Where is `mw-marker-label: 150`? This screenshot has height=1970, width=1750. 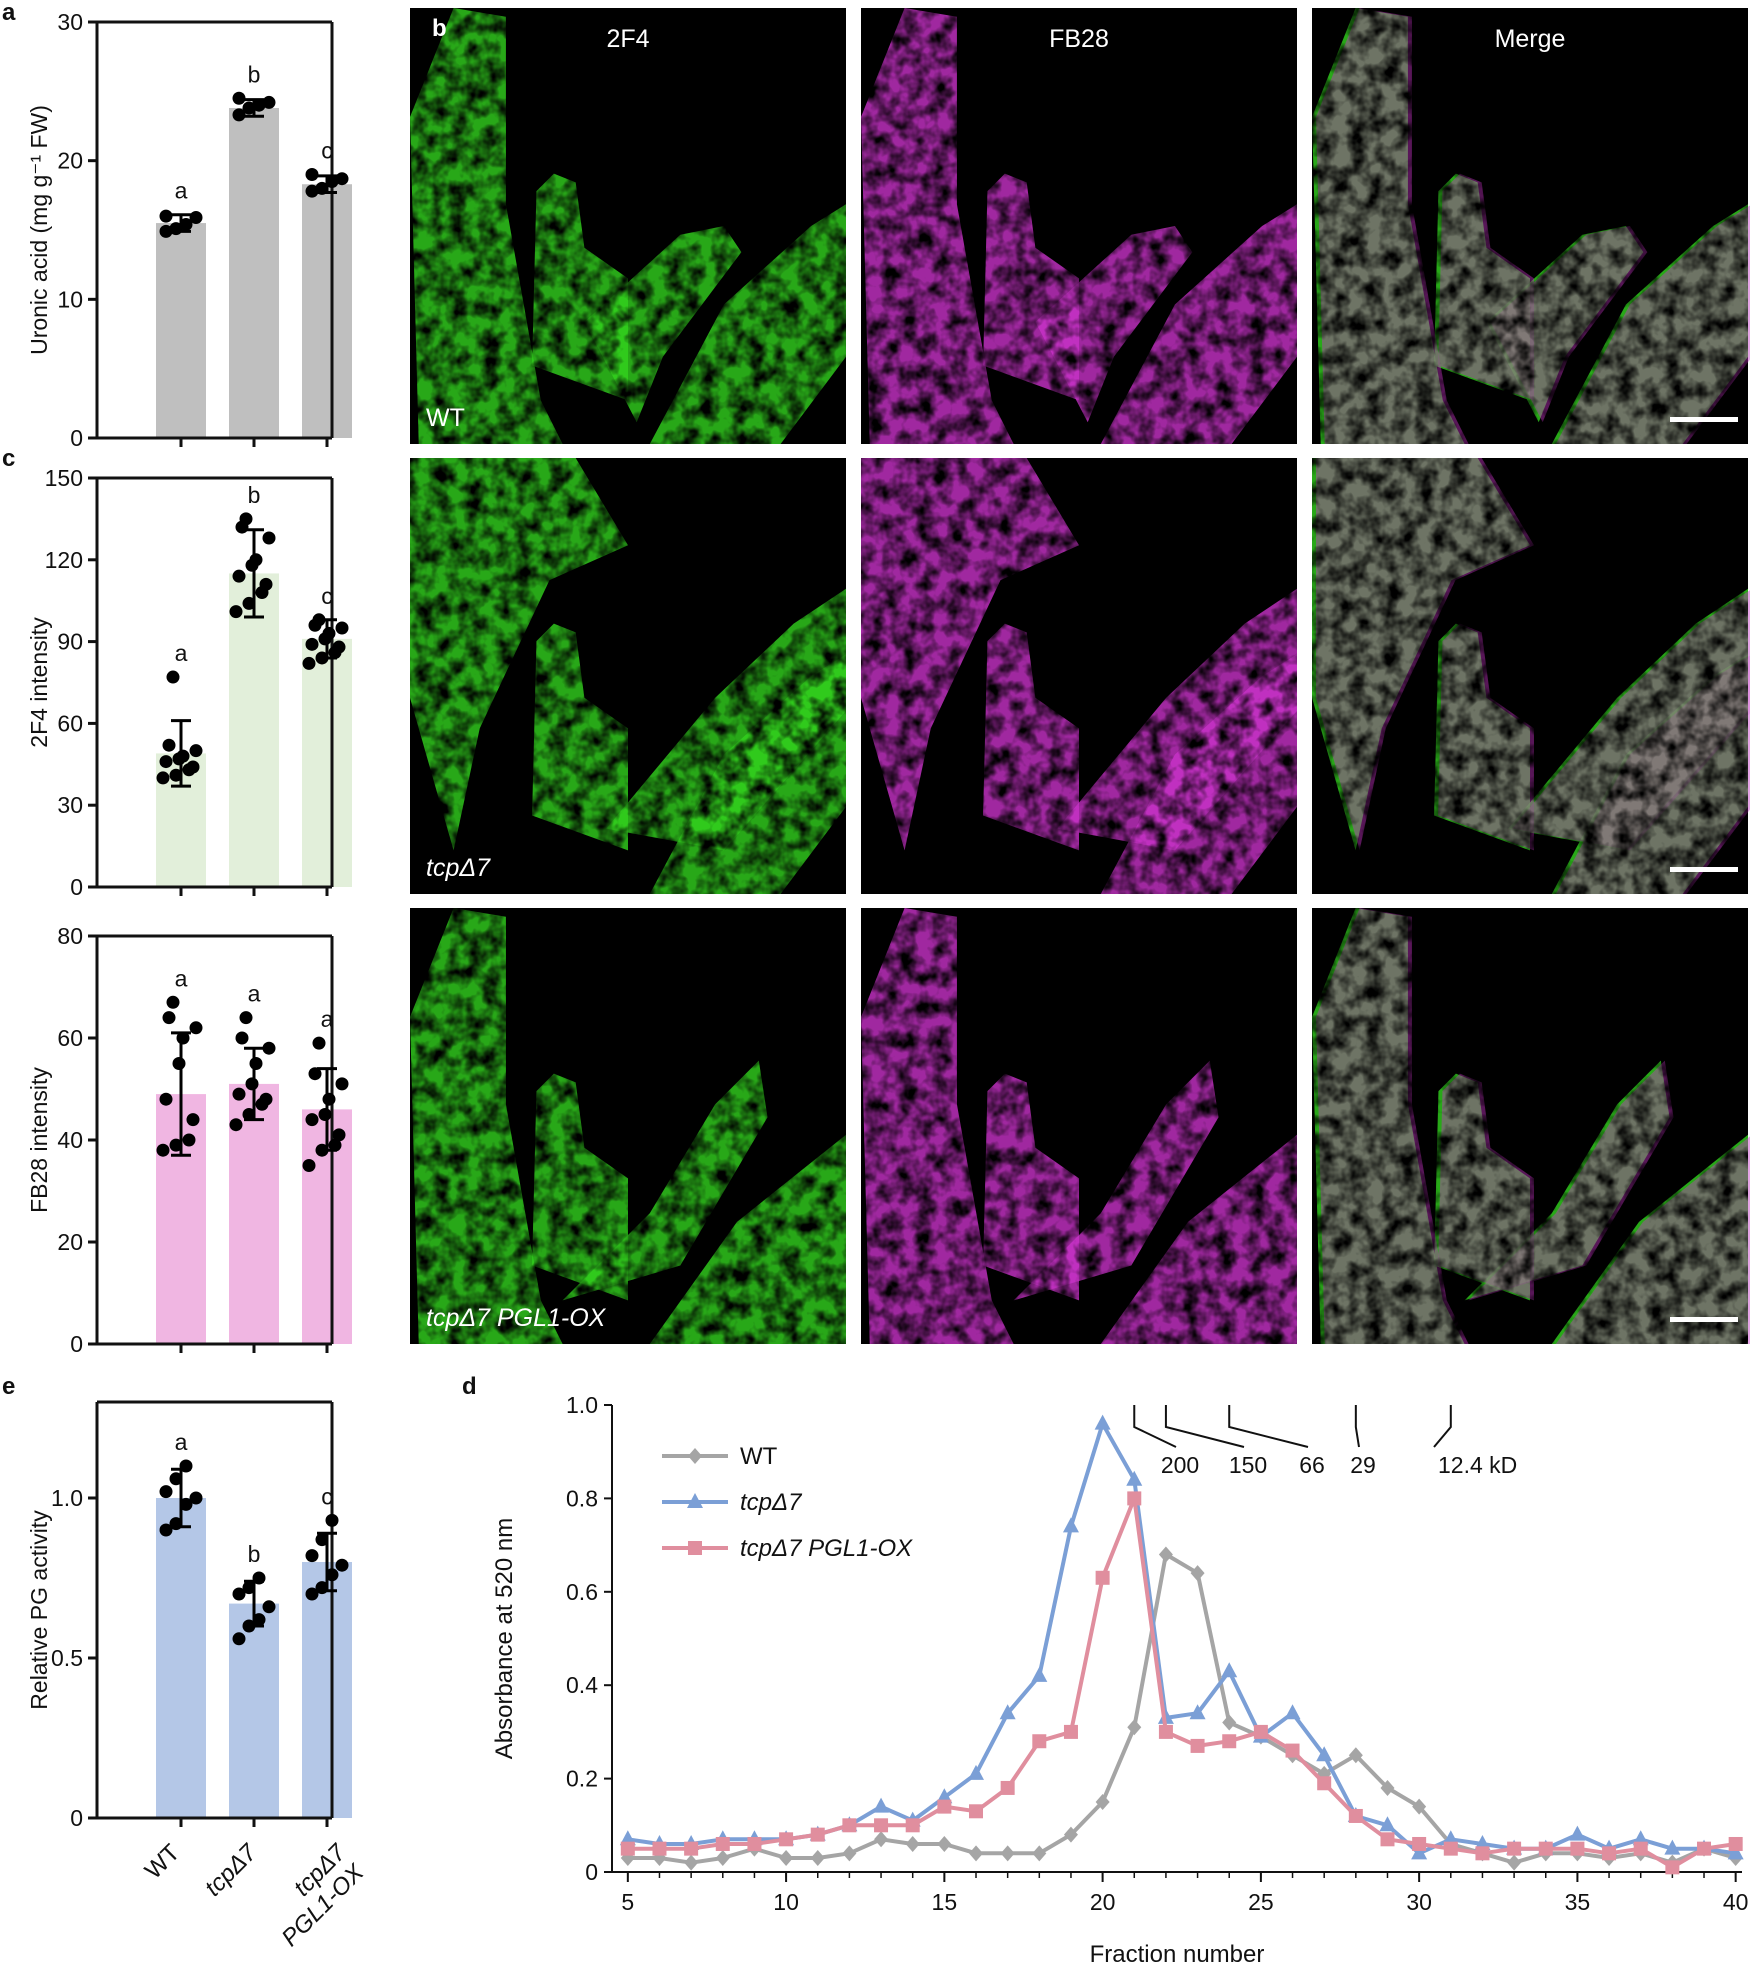
mw-marker-label: 150 is located at coordinates (1248, 1465).